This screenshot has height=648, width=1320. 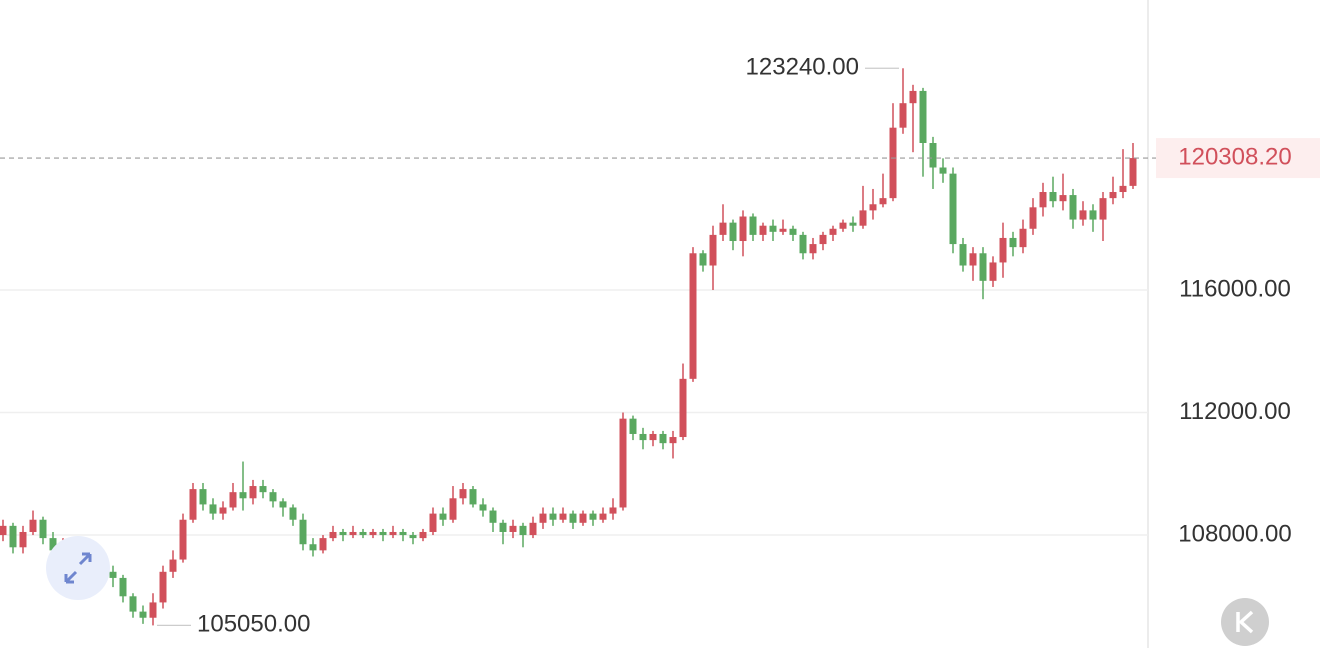 What do you see at coordinates (253, 624) in the screenshot?
I see `min-label: 105050.00` at bounding box center [253, 624].